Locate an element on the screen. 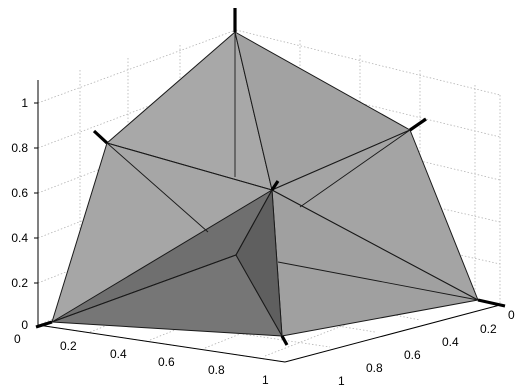 The image size is (520, 385). y-tick-label: 1 is located at coordinates (341, 379).